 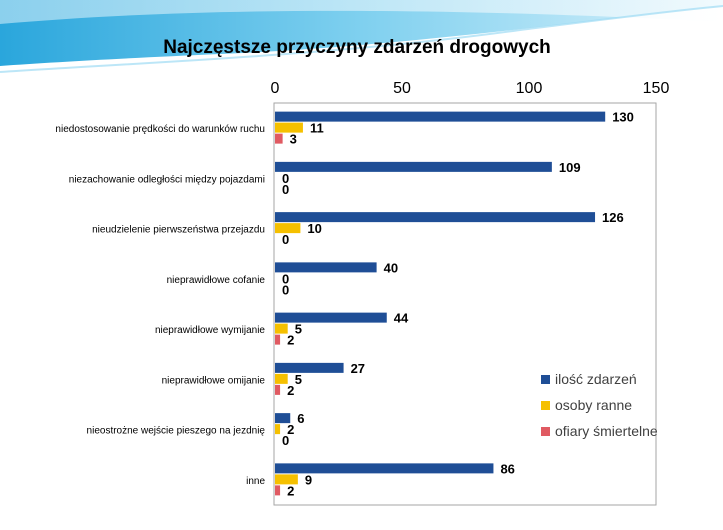 I want to click on data-label: 3, so click(x=293, y=139).